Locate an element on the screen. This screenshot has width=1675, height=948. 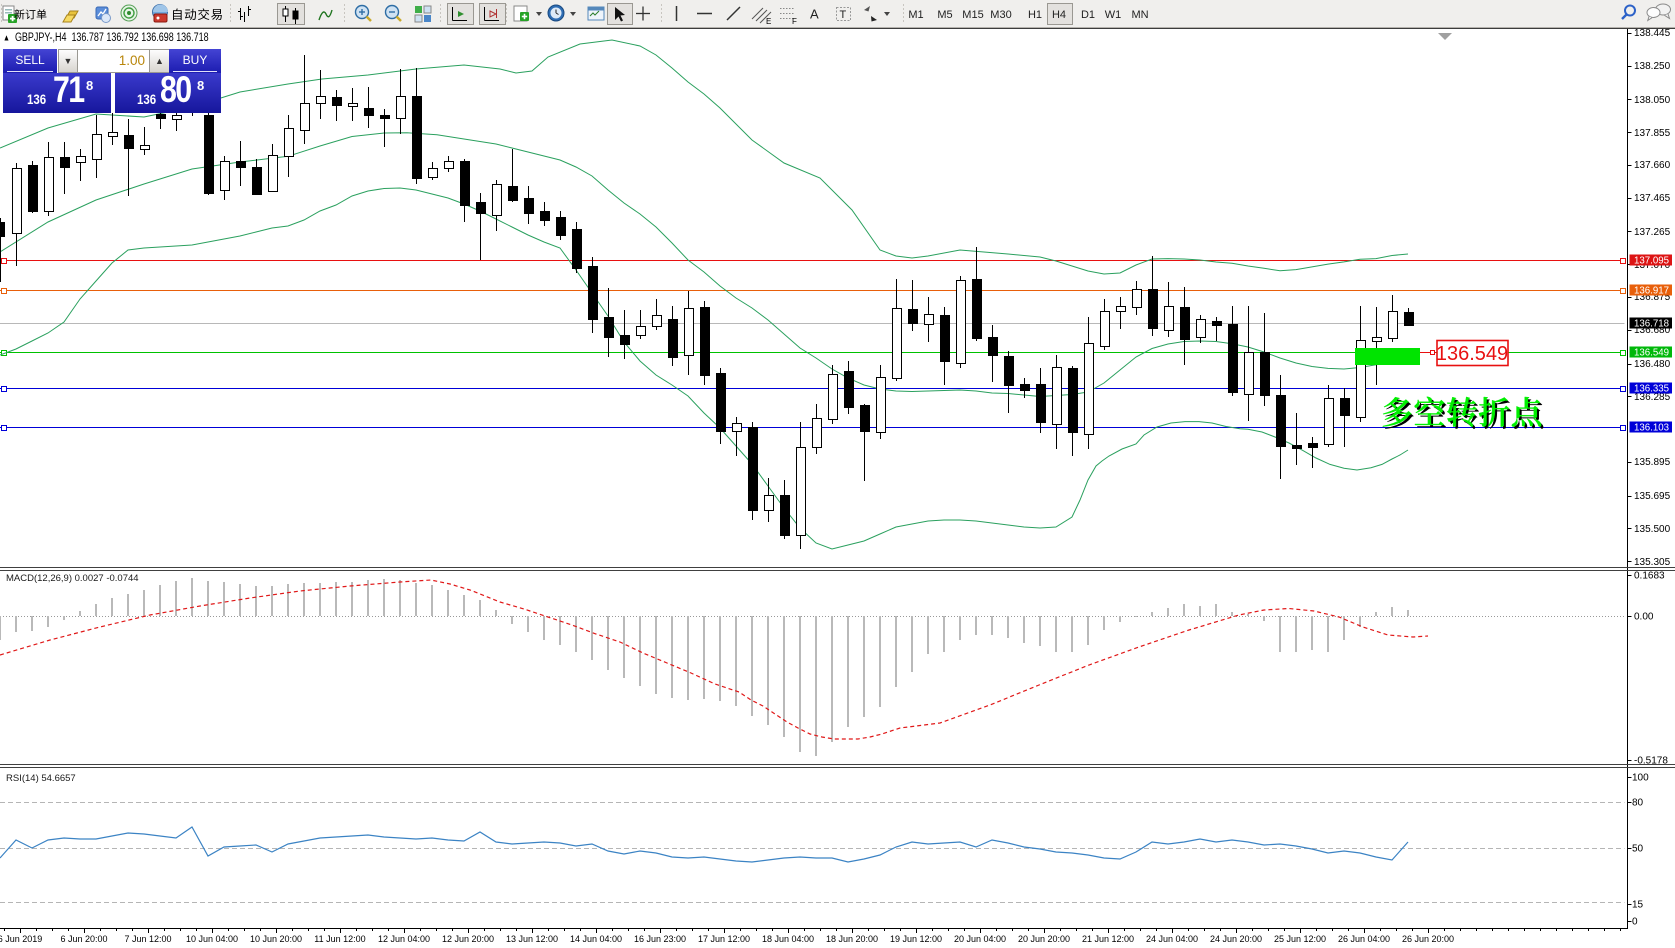
svg-text: D1 is located at coordinates (1088, 15).